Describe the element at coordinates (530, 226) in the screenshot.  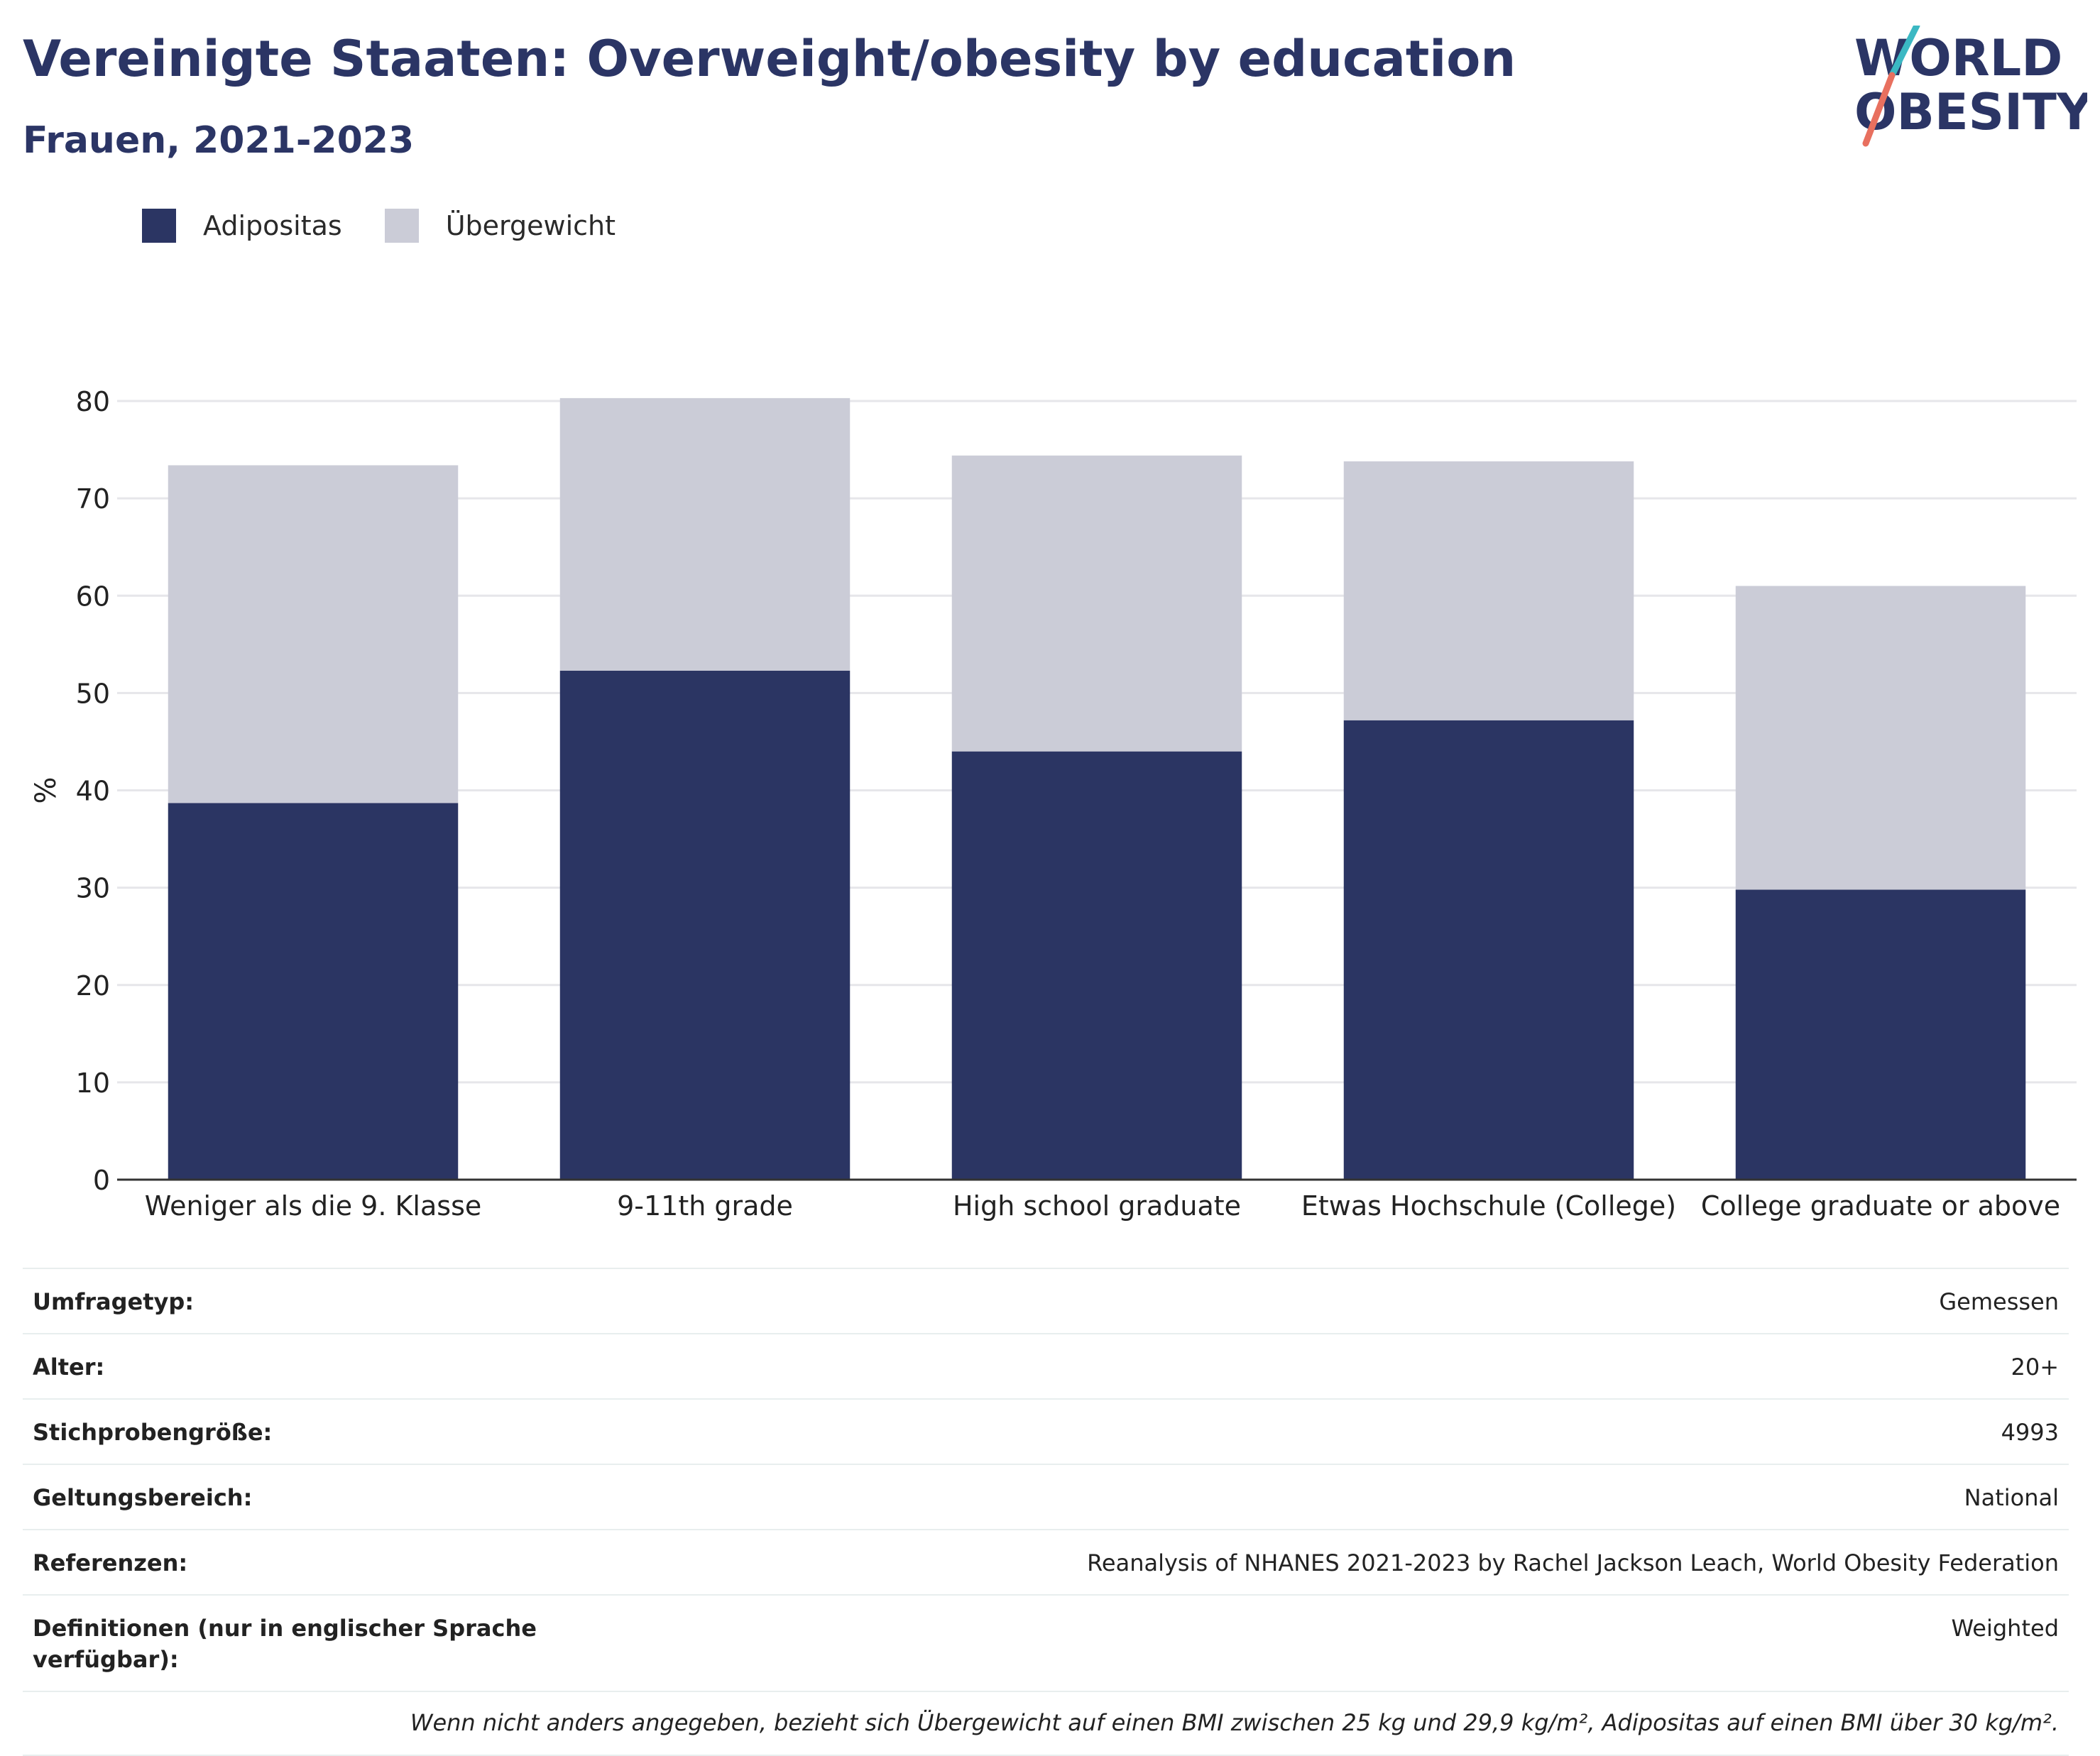
I see `legend-label-overweight: Übergewicht` at that location.